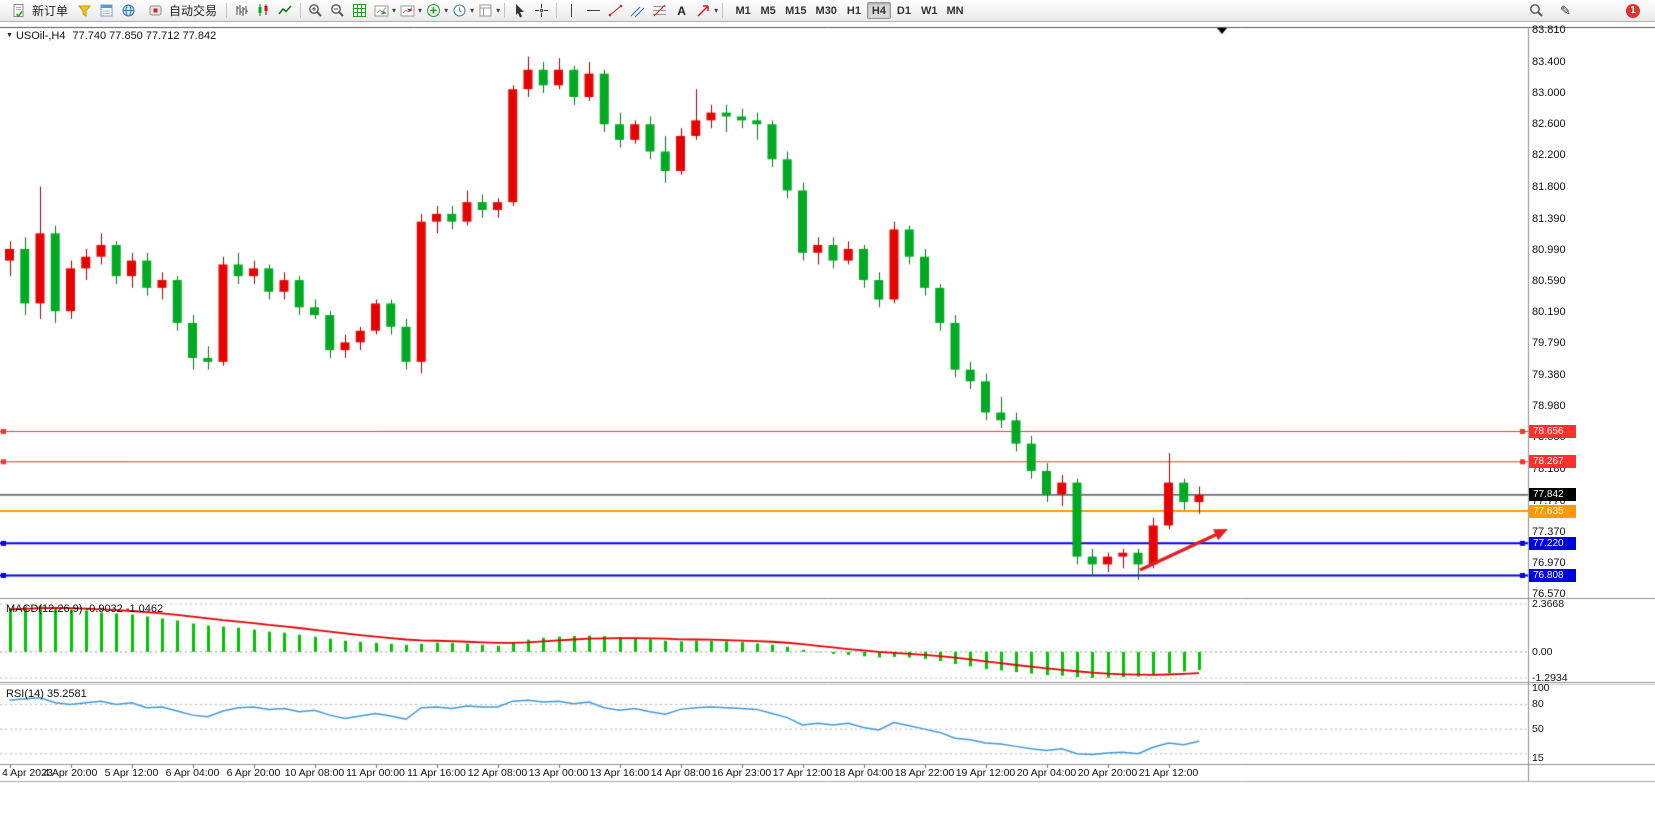 This screenshot has height=827, width=1655. Describe the element at coordinates (407, 10) in the screenshot. I see `chart-shift-icon` at that location.